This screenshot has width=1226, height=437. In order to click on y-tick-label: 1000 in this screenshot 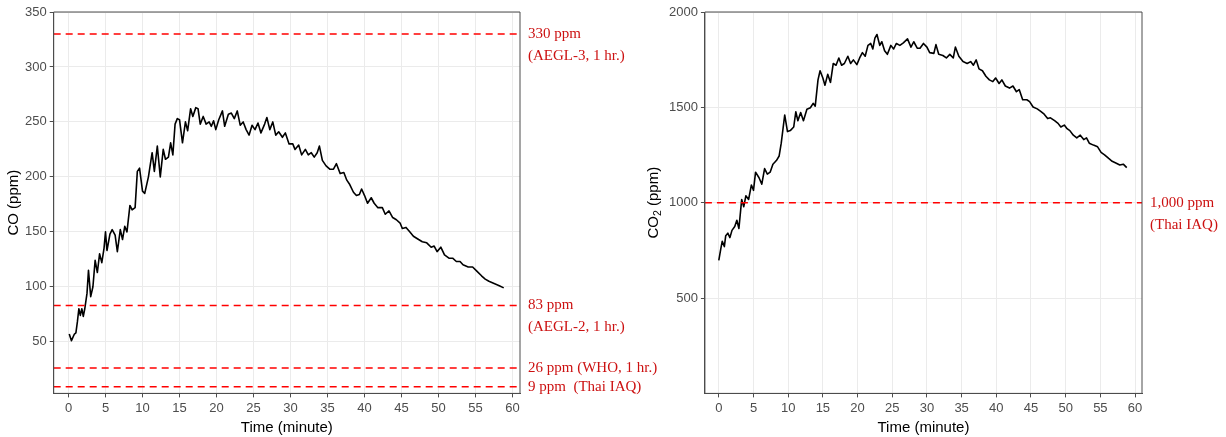, I will do `click(683, 202)`.